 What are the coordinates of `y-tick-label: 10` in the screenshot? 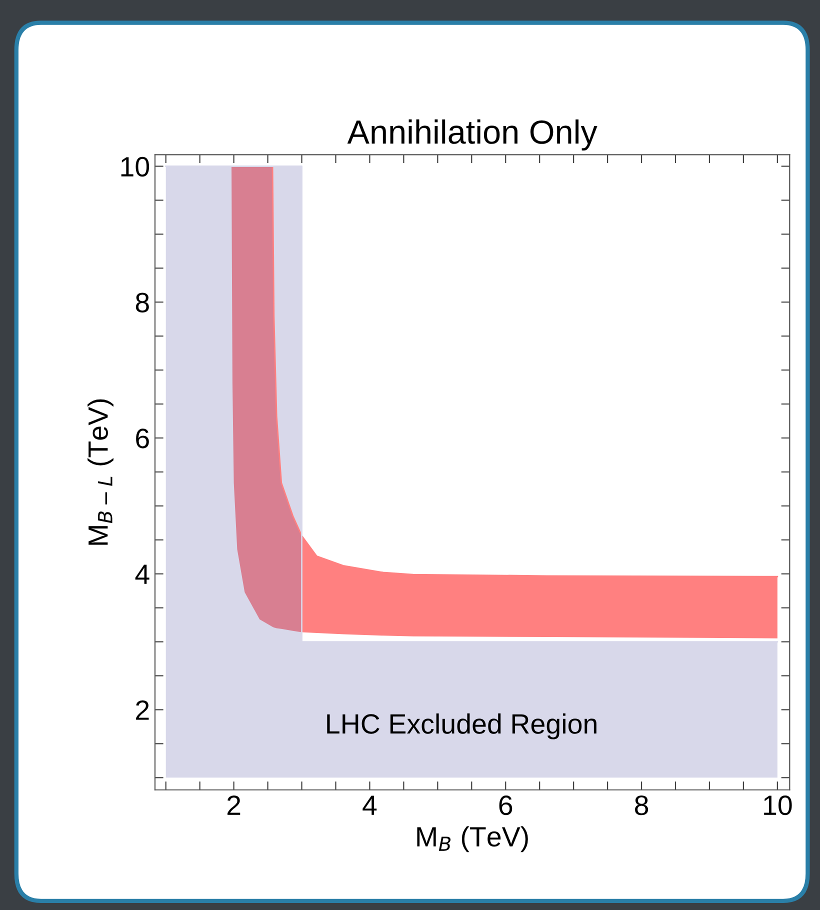 It's located at (135, 166).